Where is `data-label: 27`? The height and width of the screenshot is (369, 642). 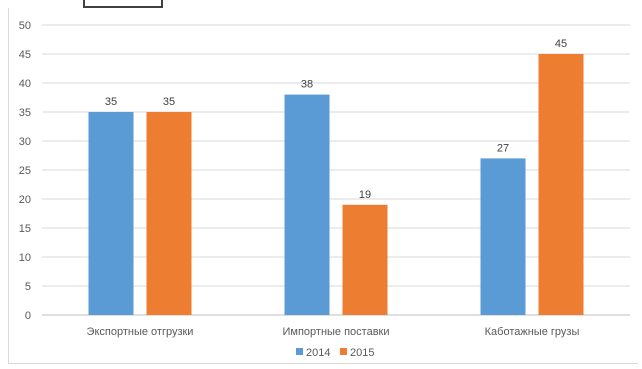 data-label: 27 is located at coordinates (503, 148).